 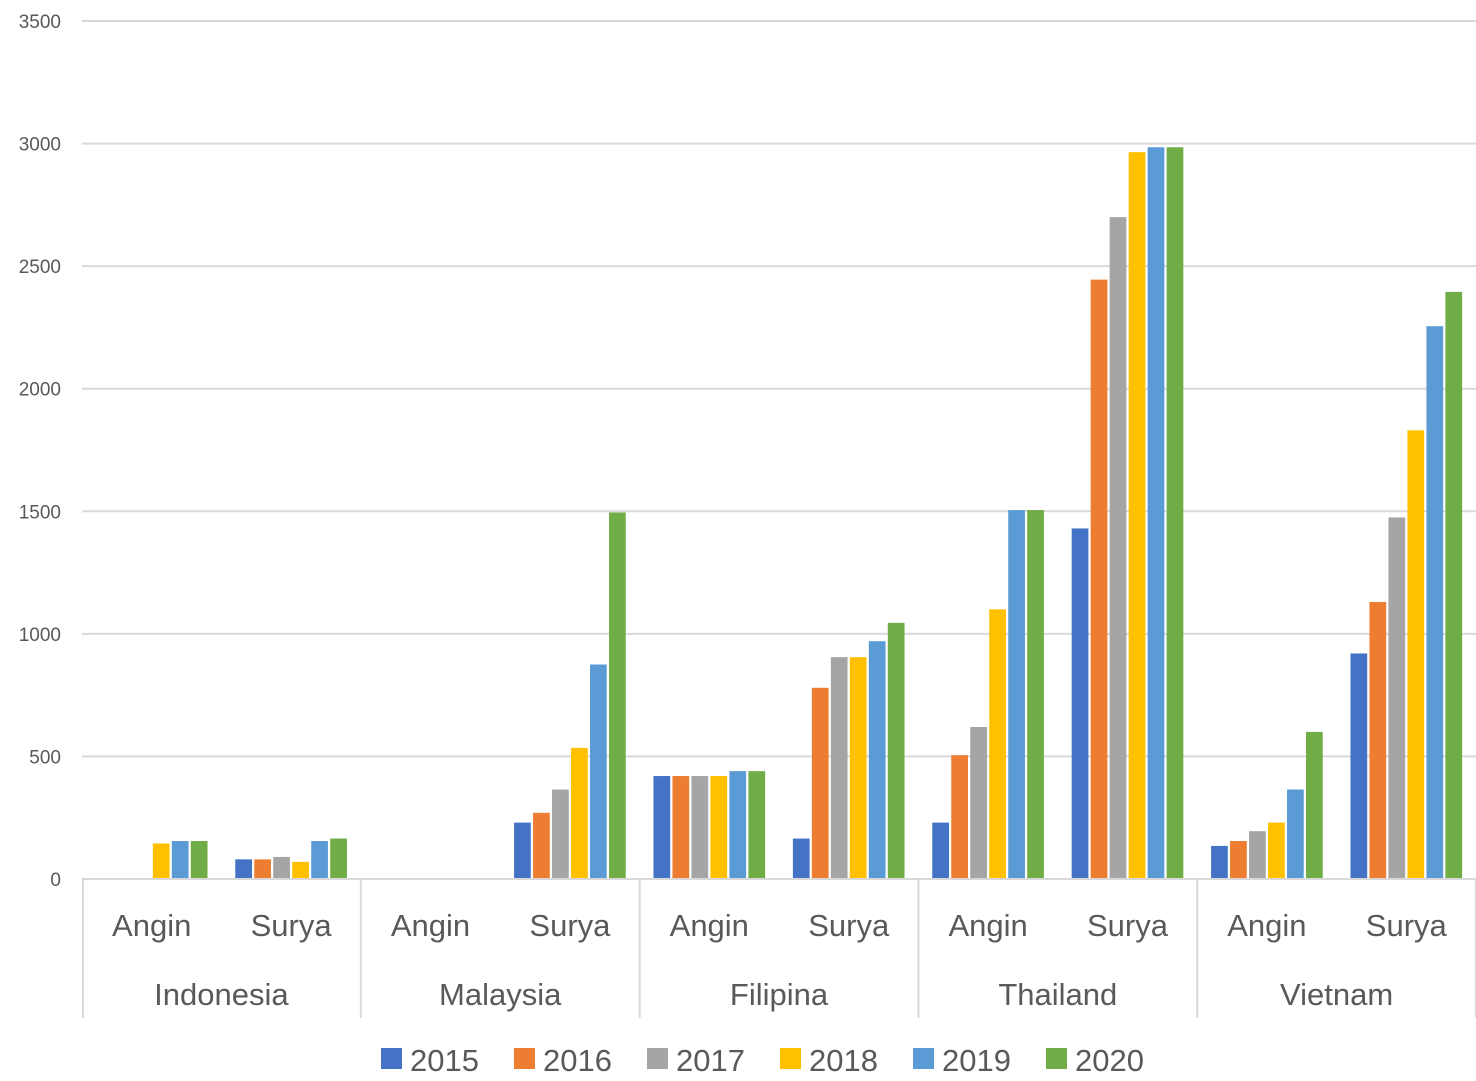 What do you see at coordinates (1057, 994) in the screenshot?
I see `x-group-label: Thailand` at bounding box center [1057, 994].